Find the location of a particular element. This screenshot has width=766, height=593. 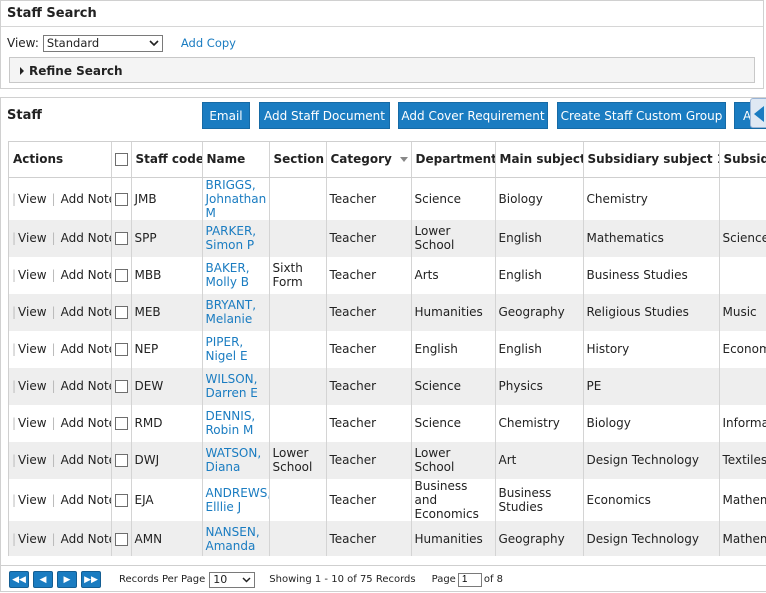

staff-name-link: BRIGGS, Johnathan M is located at coordinates (236, 198).